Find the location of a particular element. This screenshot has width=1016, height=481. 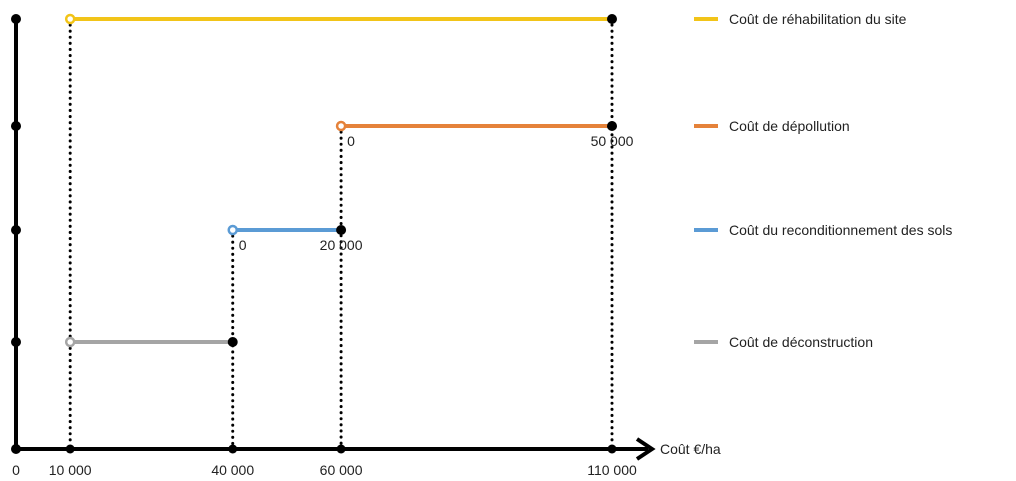

x-tick-label: 10 000 is located at coordinates (70, 470).